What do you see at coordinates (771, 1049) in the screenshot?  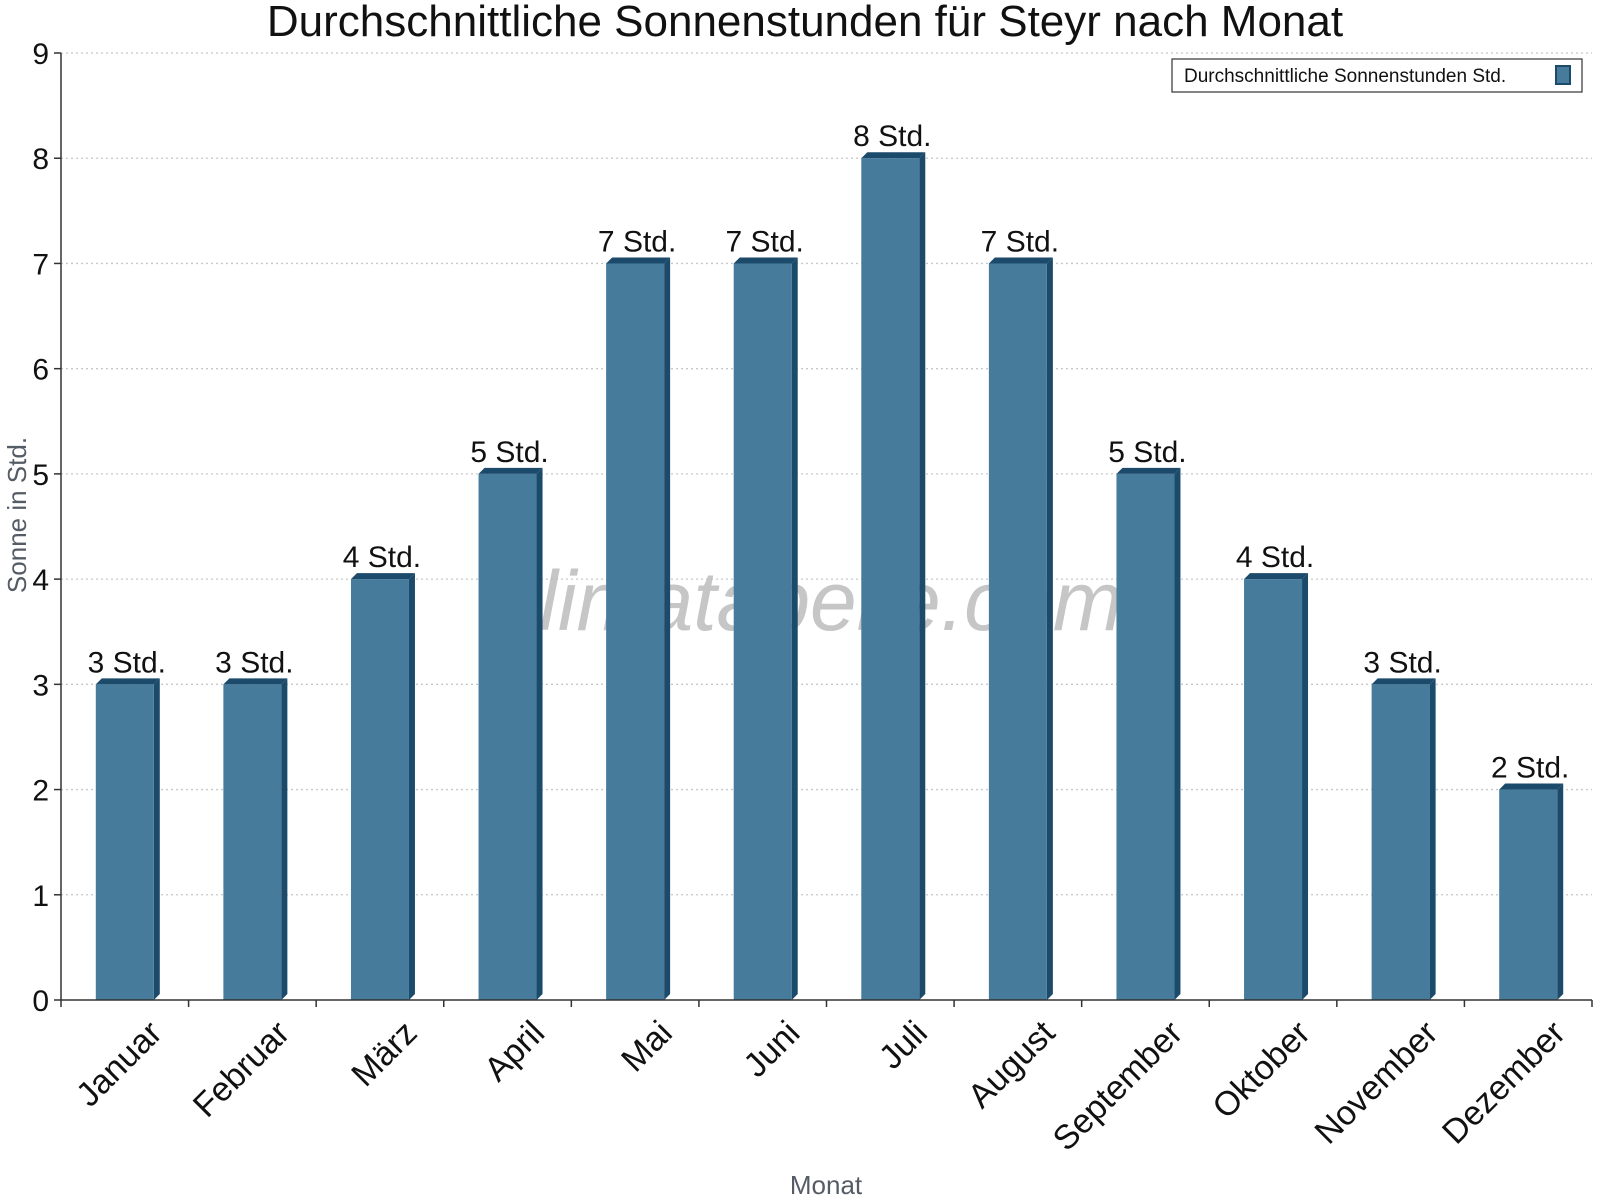 I see `x-tick-label: Juni` at bounding box center [771, 1049].